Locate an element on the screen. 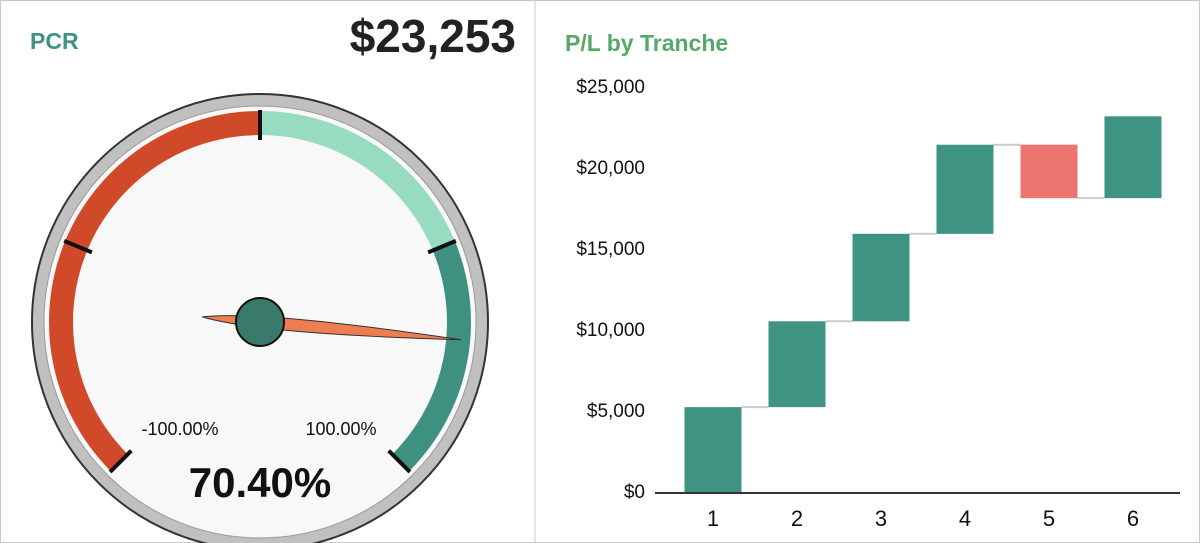  y-tick-label: $5,000 is located at coordinates (616, 411).